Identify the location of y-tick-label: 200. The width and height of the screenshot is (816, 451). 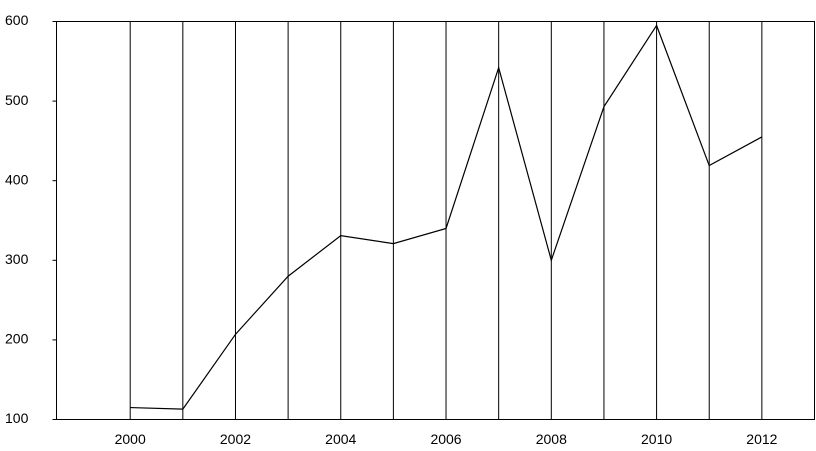
(17, 339).